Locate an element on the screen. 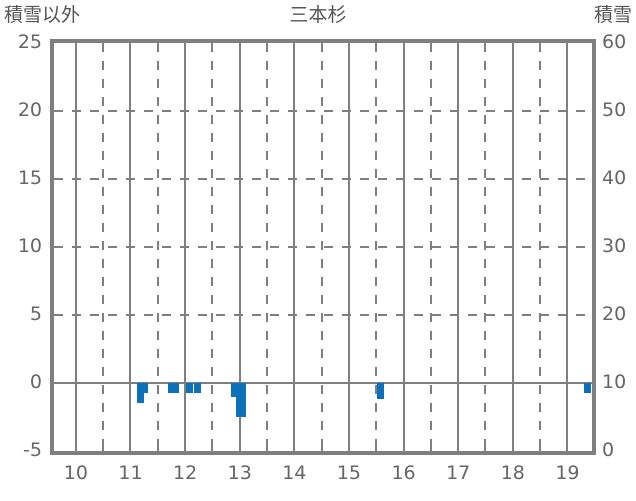 This screenshot has height=501, width=636. x-tick-label: 17 is located at coordinates (458, 473).